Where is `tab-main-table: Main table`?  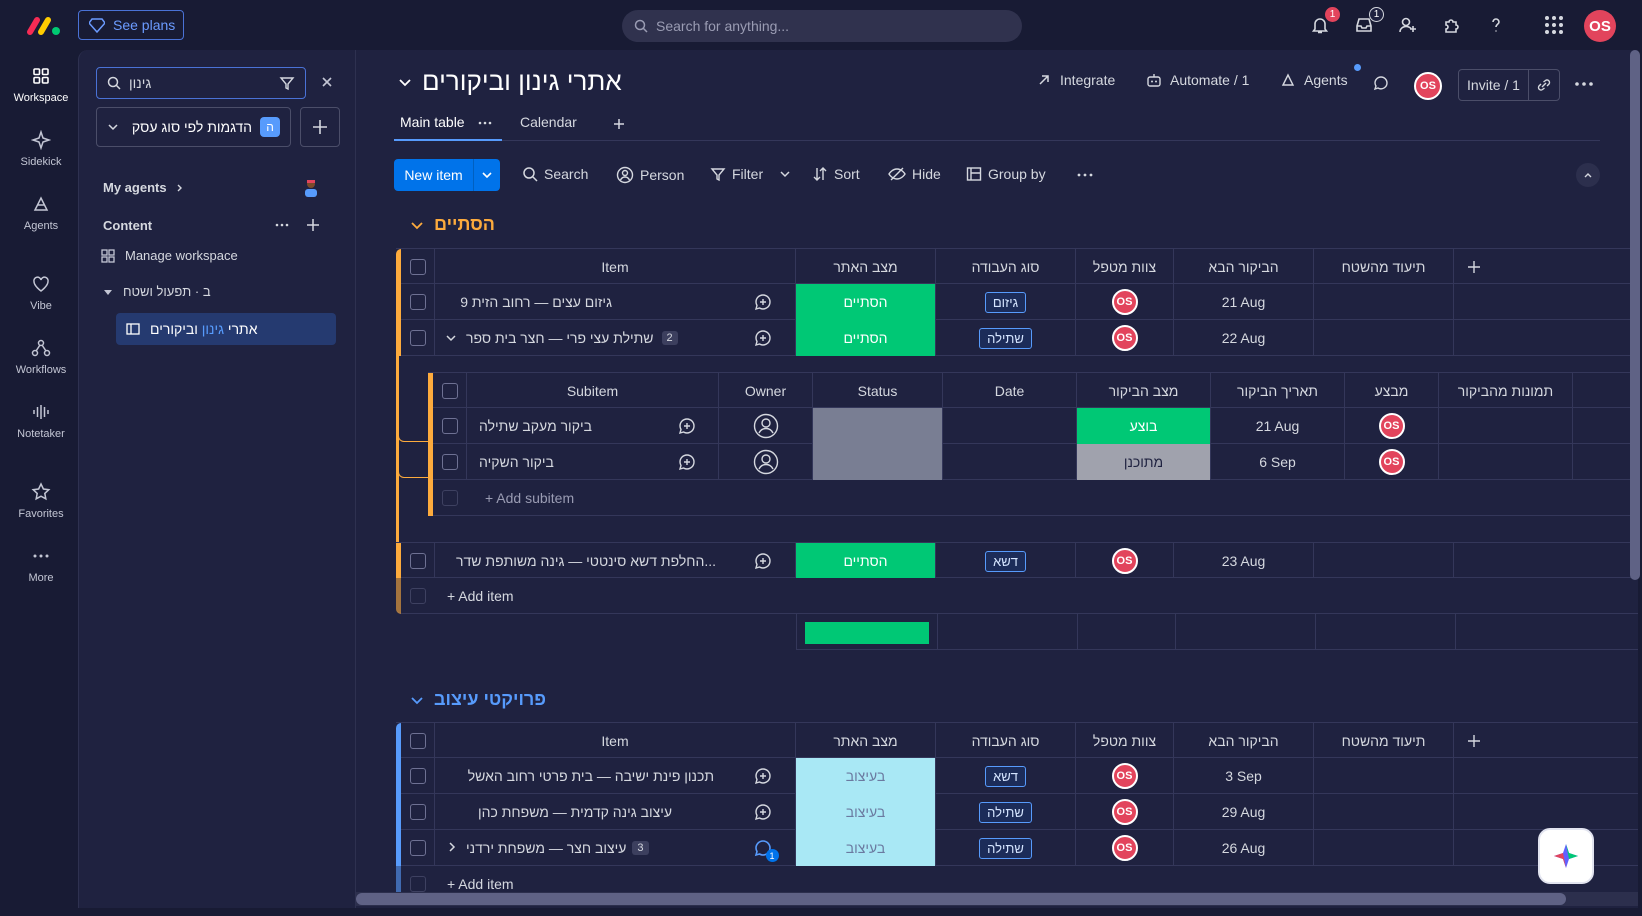
tab-main-table: Main table is located at coordinates (432, 122).